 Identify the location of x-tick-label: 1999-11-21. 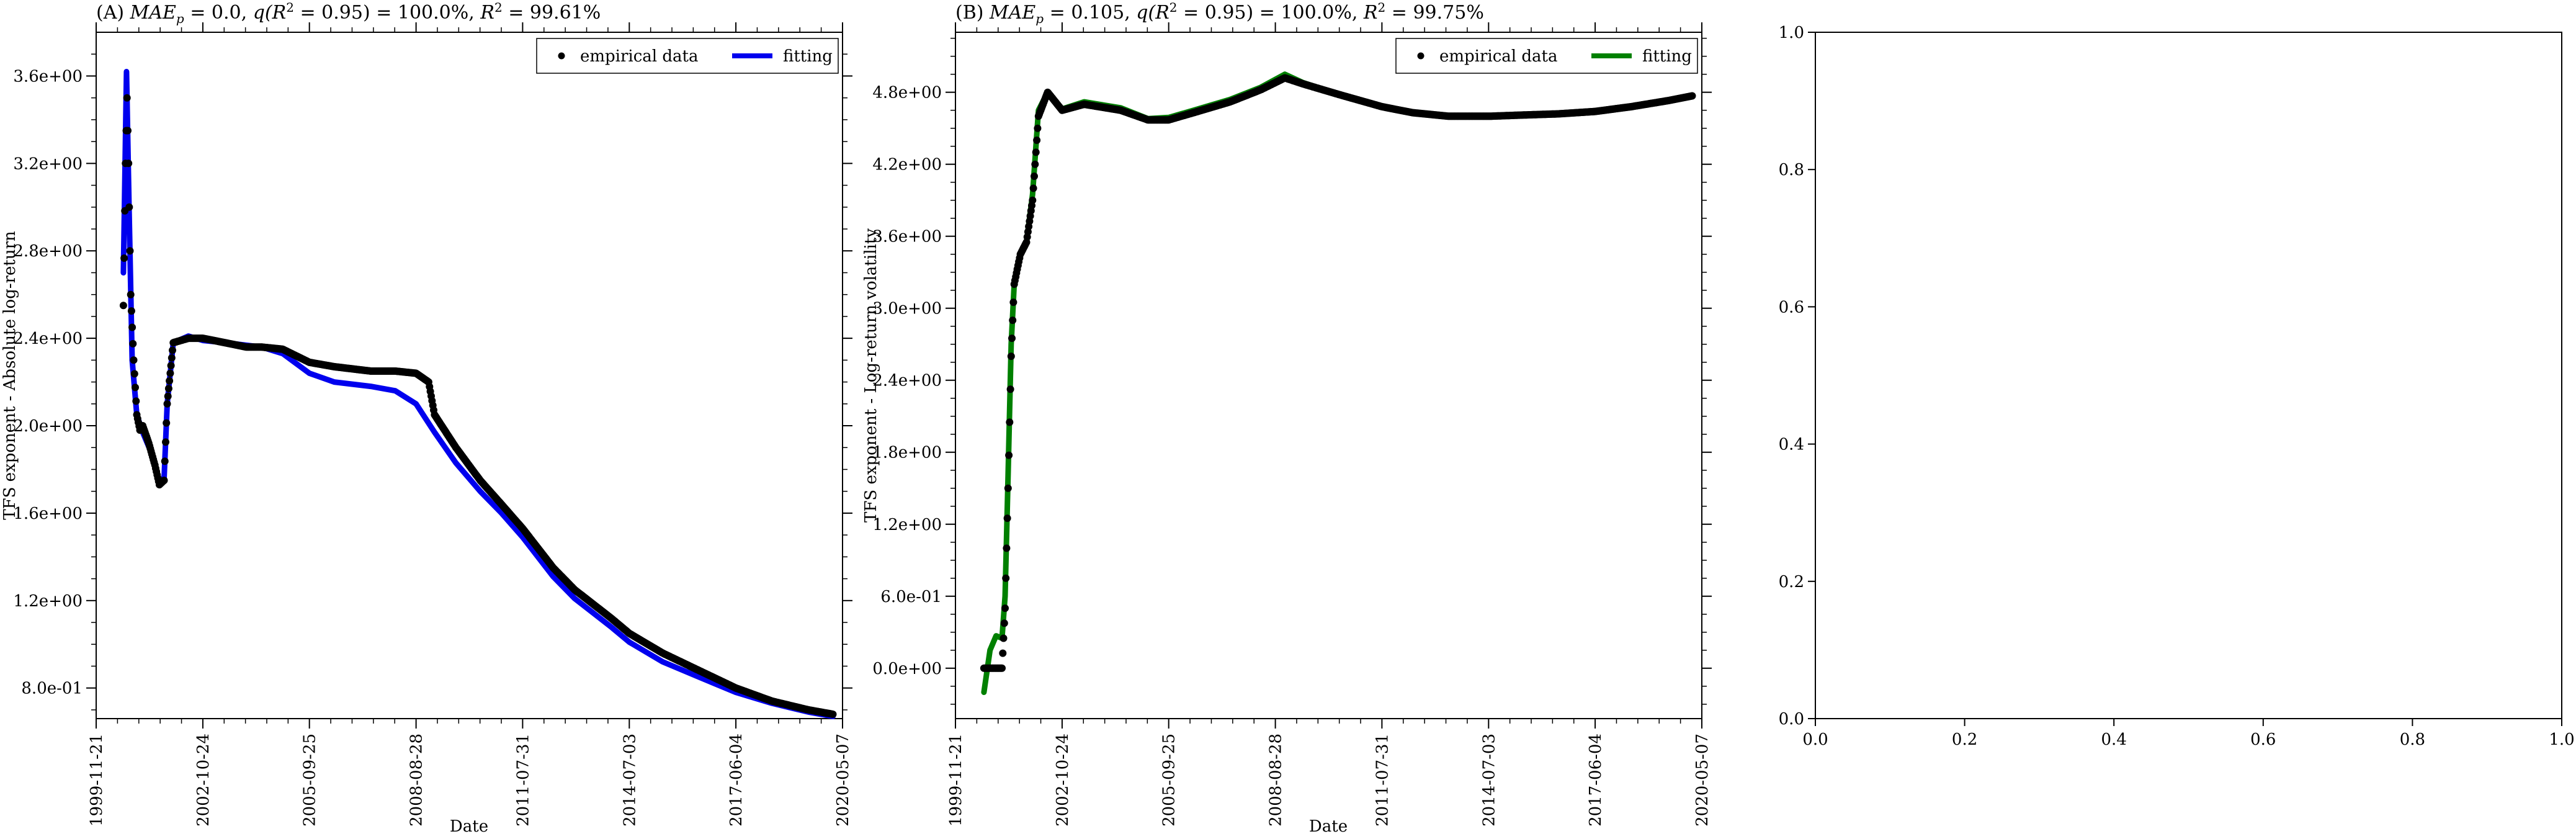
(956, 781).